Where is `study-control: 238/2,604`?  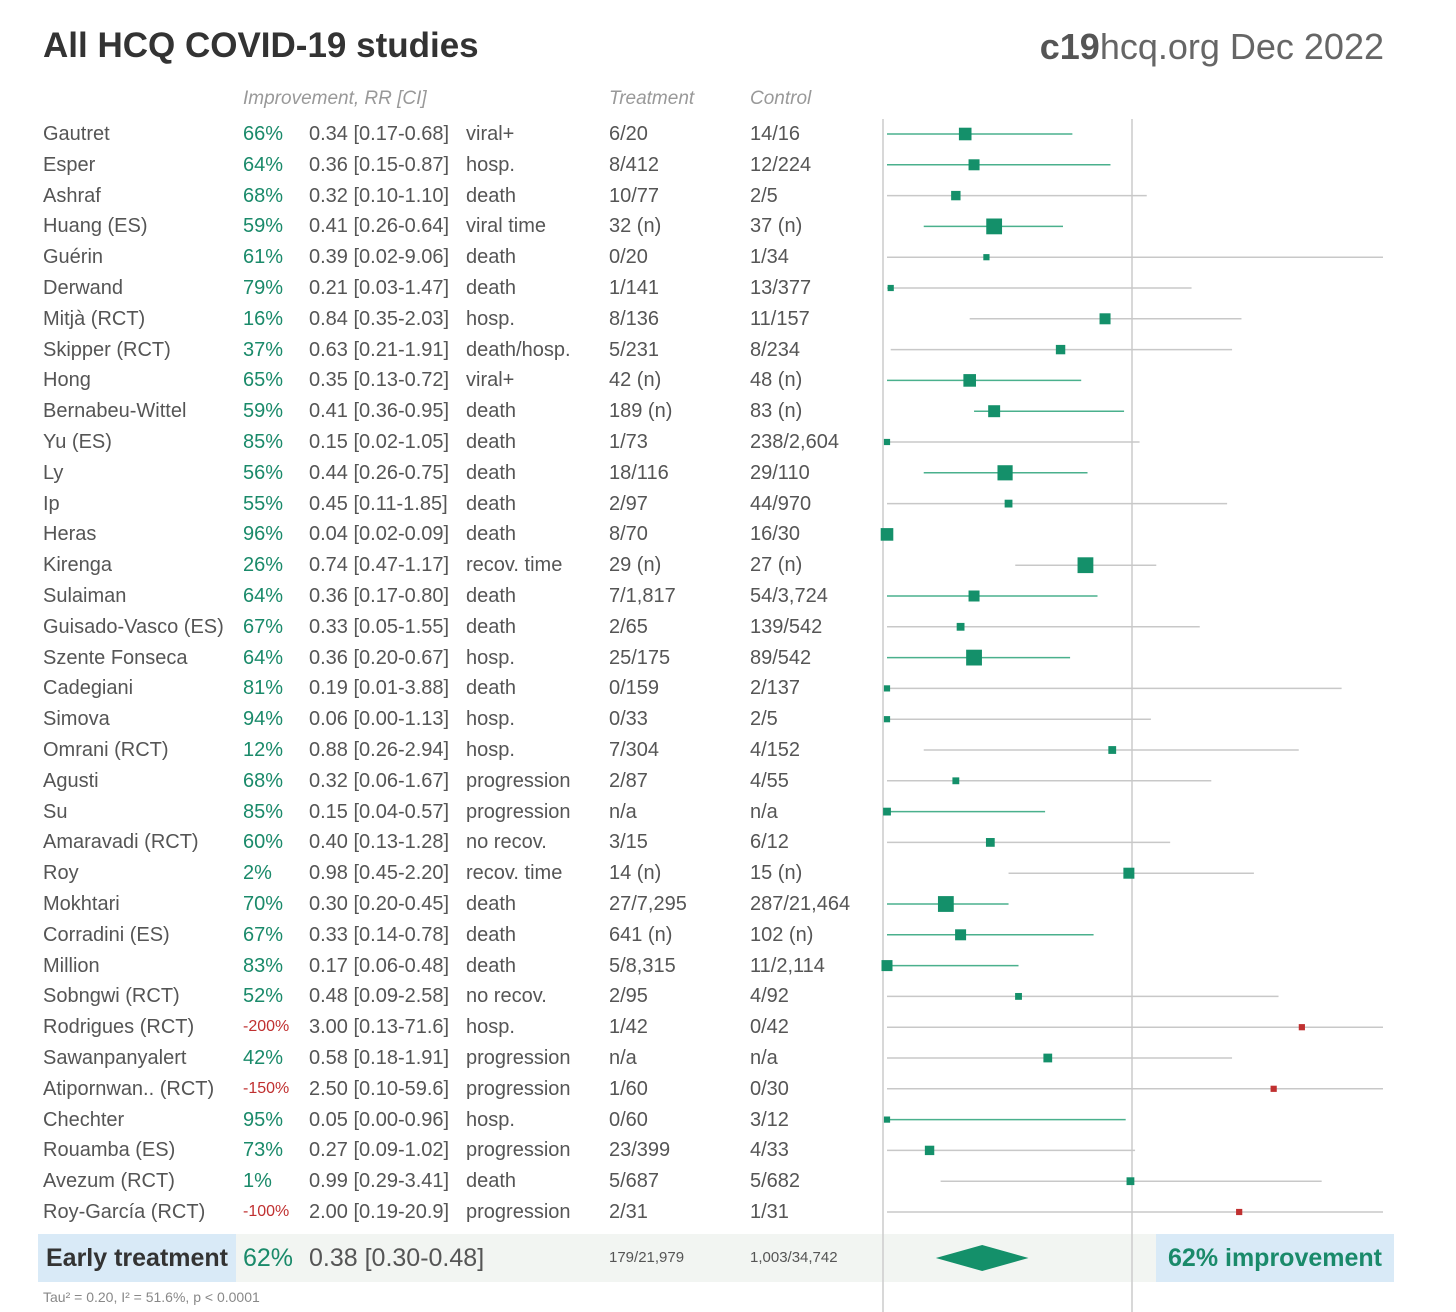
study-control: 238/2,604 is located at coordinates (794, 442).